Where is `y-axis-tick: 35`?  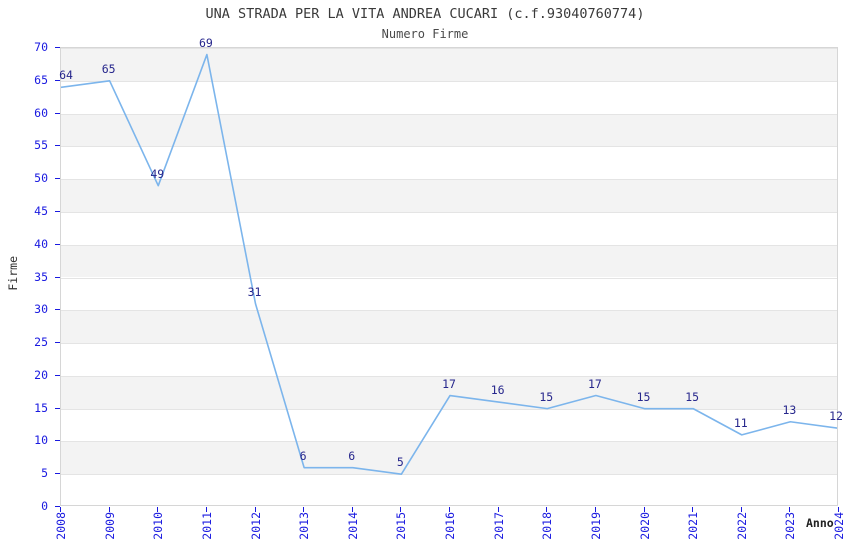
y-axis-tick: 35 is located at coordinates (41, 276).